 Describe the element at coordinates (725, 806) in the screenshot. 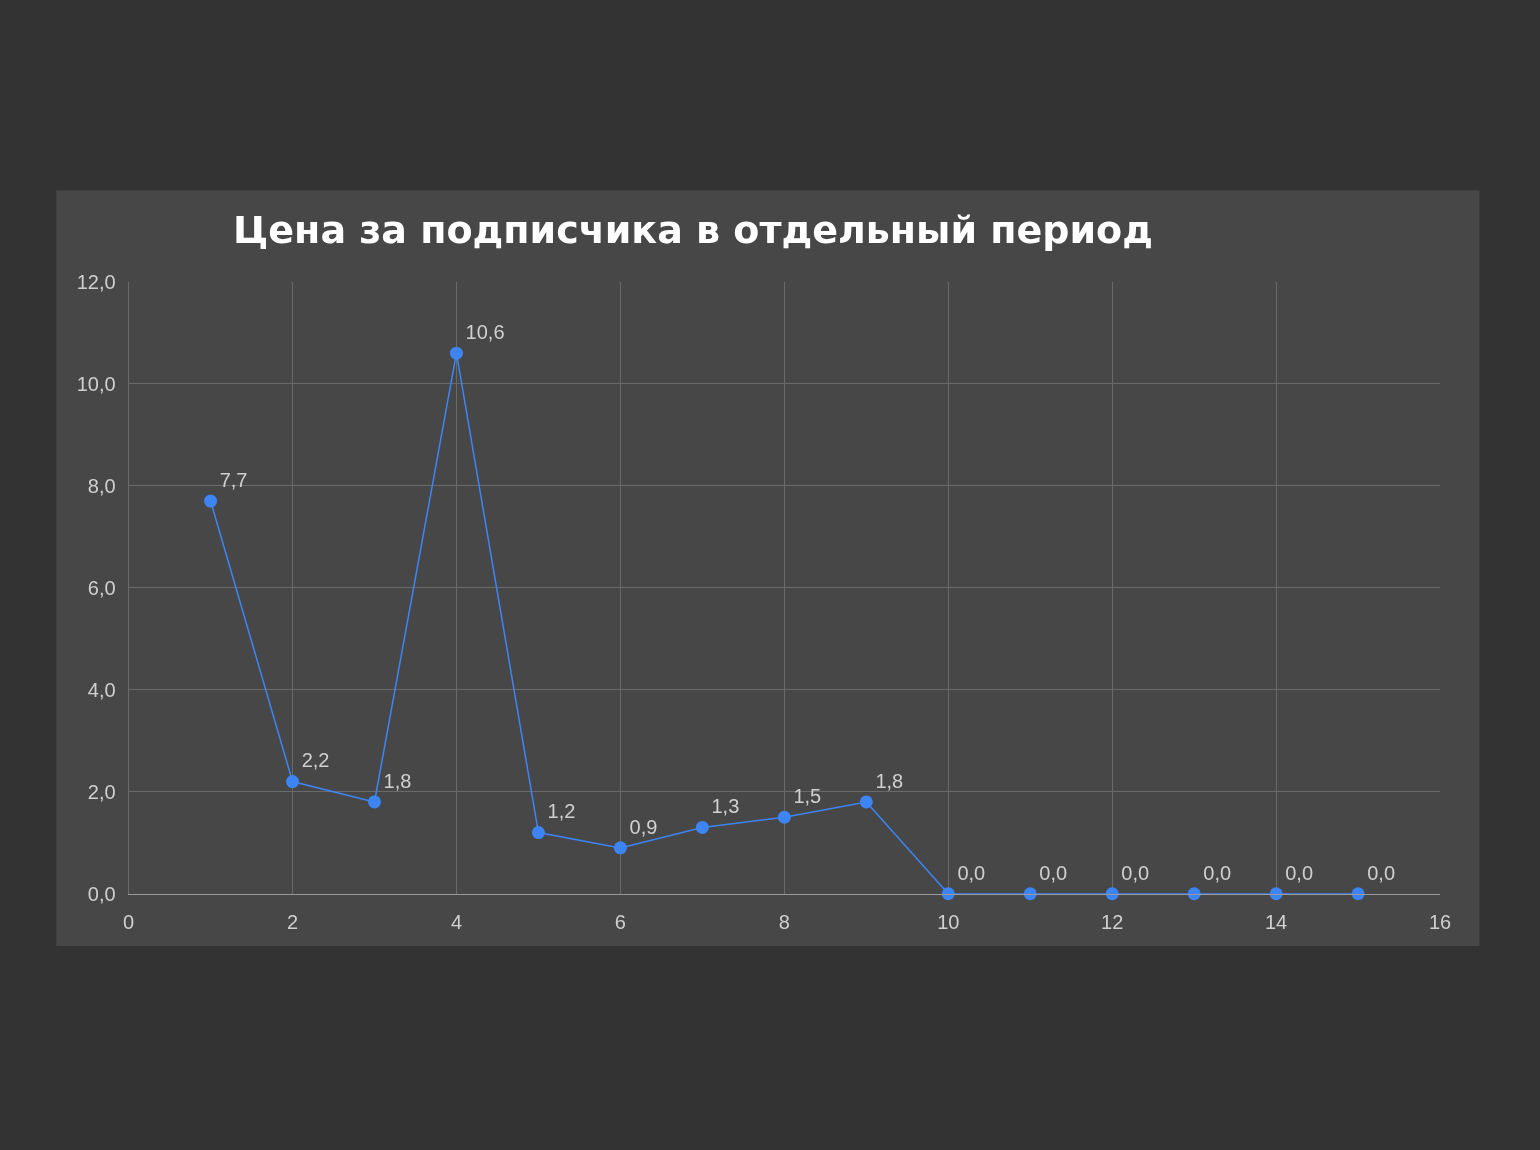

I see `data-label: 1,3` at that location.